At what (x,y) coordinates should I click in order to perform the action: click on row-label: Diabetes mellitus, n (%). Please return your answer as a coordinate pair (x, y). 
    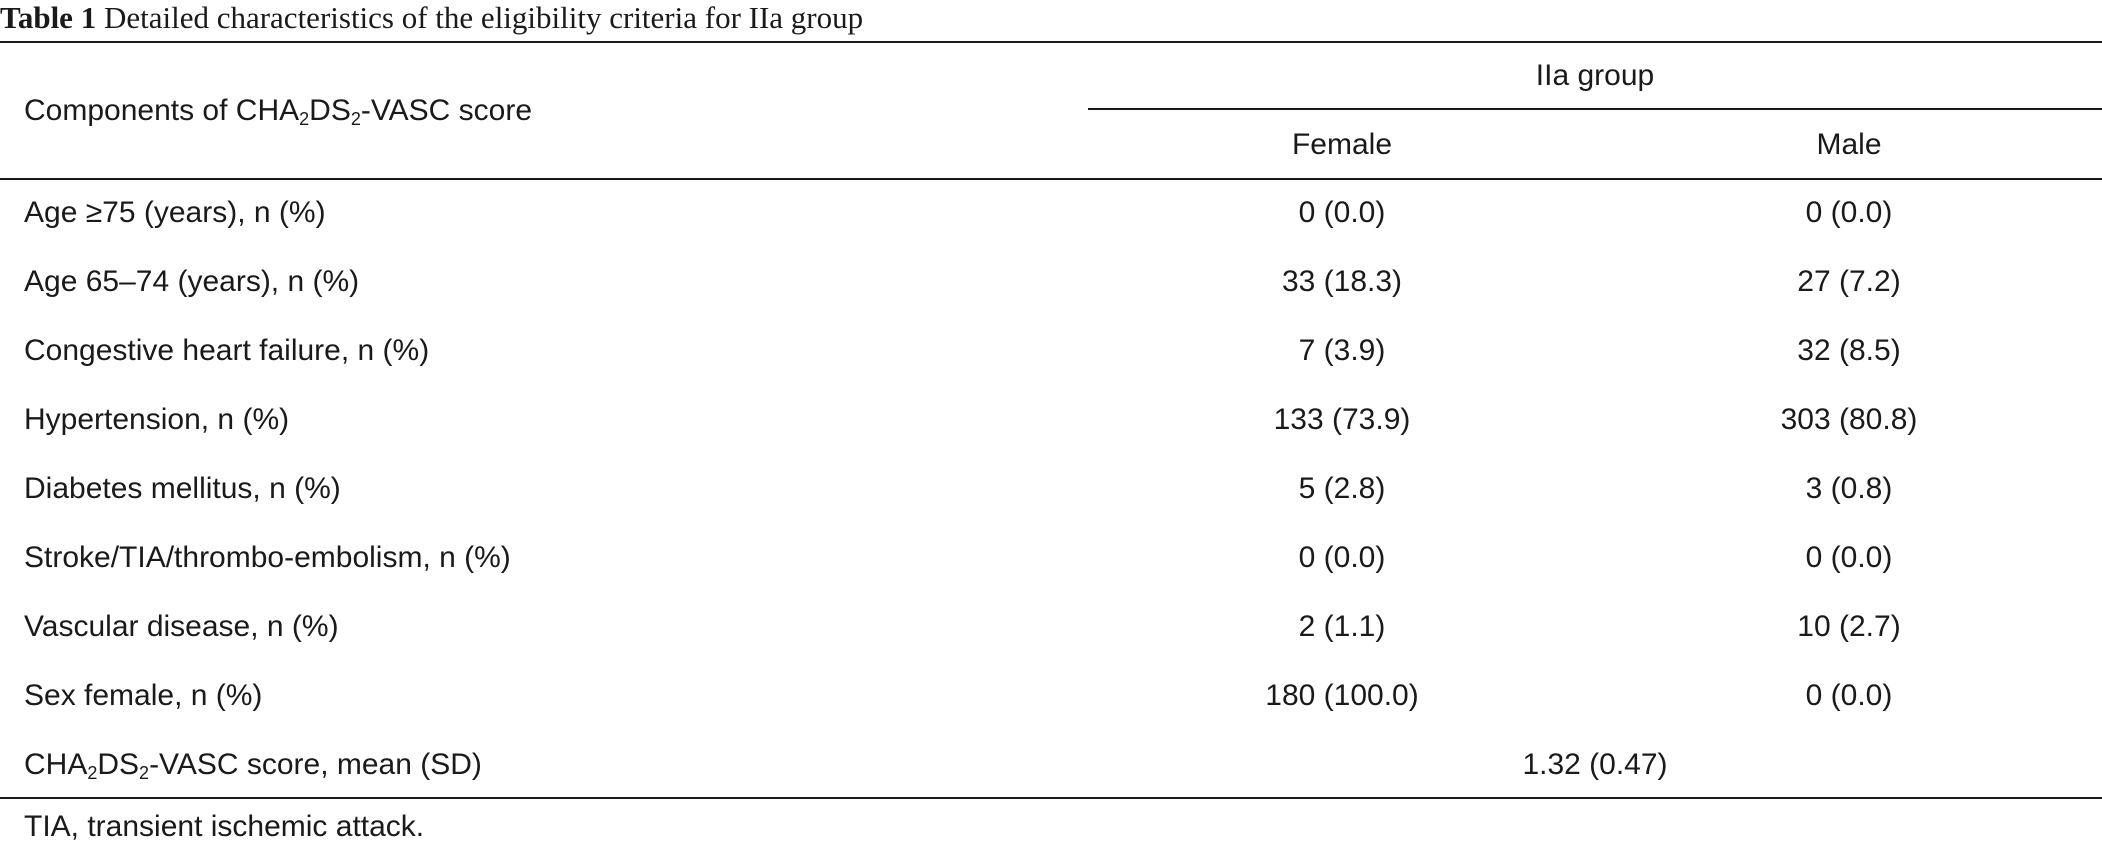
    Looking at the image, I should click on (182, 488).